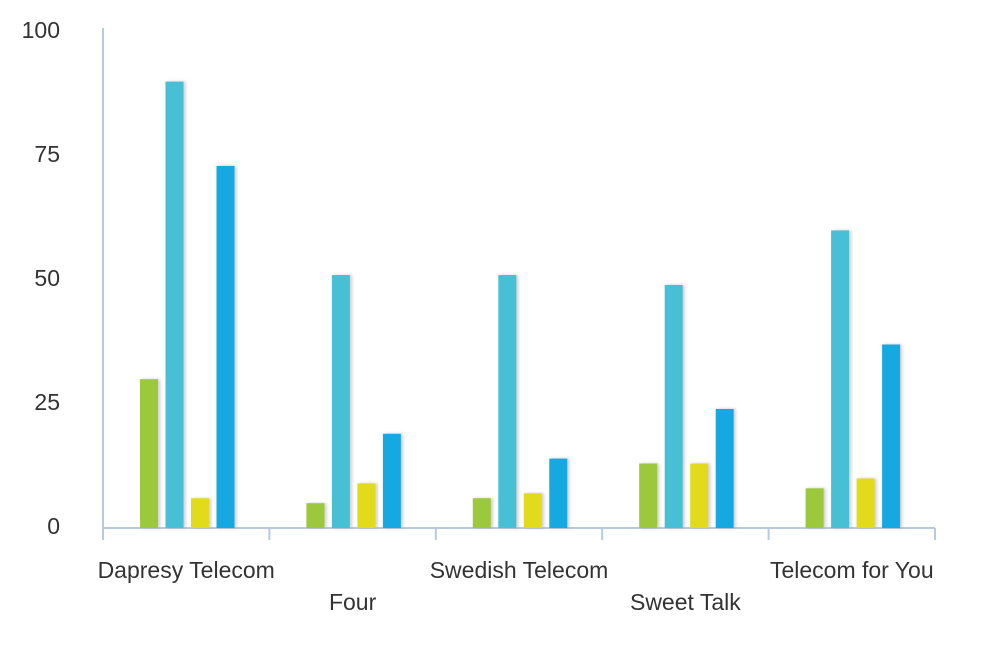  Describe the element at coordinates (186, 570) in the screenshot. I see `x-tick-label: Dapresy Telecom` at that location.